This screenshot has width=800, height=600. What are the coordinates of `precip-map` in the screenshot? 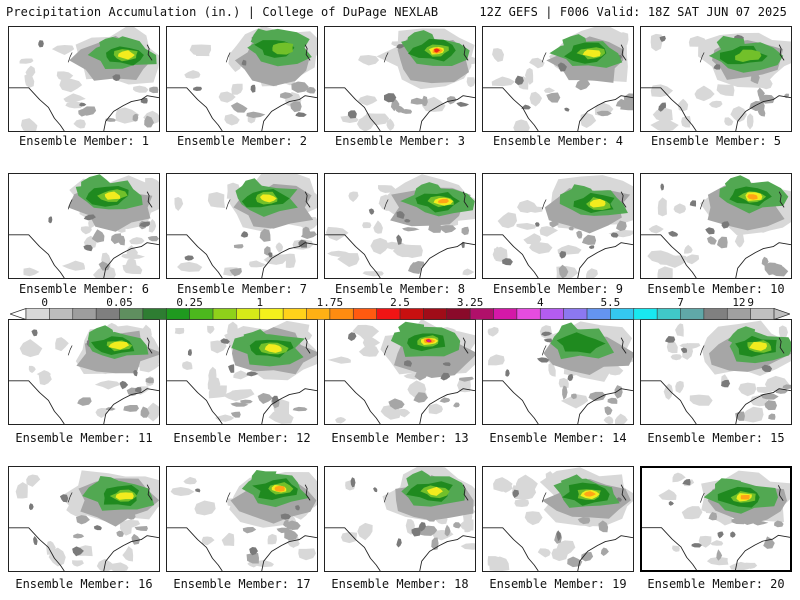 It's located at (84, 373).